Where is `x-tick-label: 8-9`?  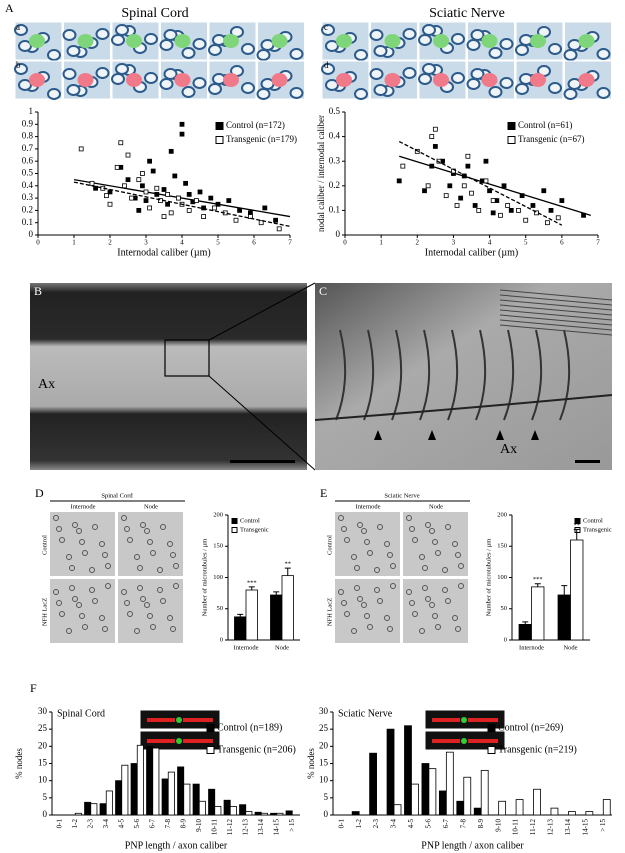 x-tick-label: 8-9 is located at coordinates (481, 824).